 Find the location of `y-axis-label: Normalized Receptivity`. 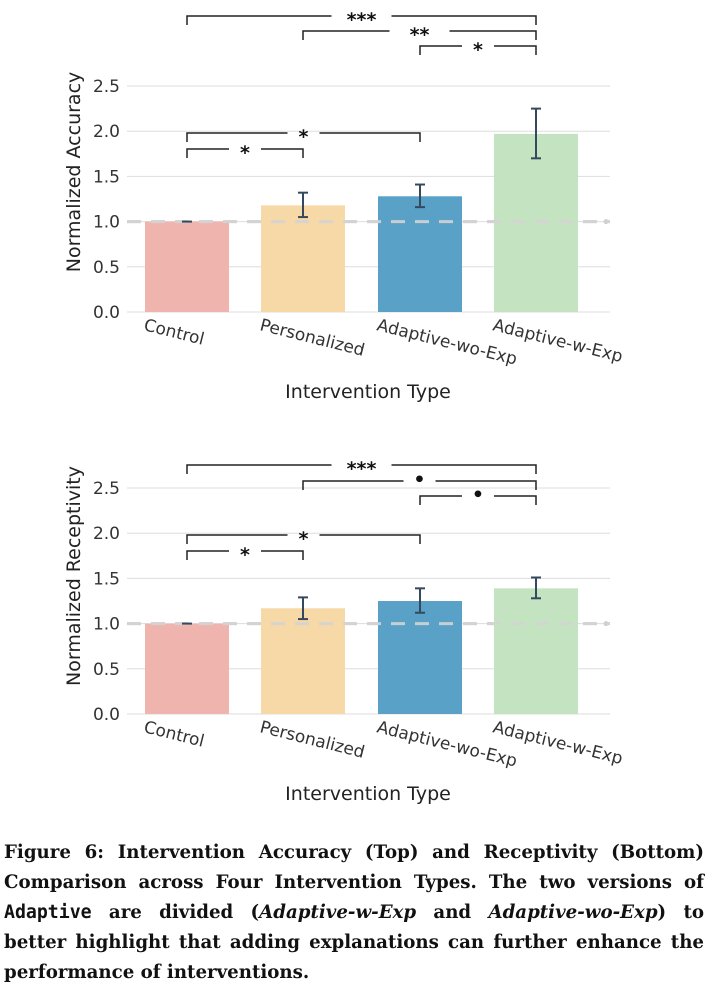

y-axis-label: Normalized Receptivity is located at coordinates (74, 576).